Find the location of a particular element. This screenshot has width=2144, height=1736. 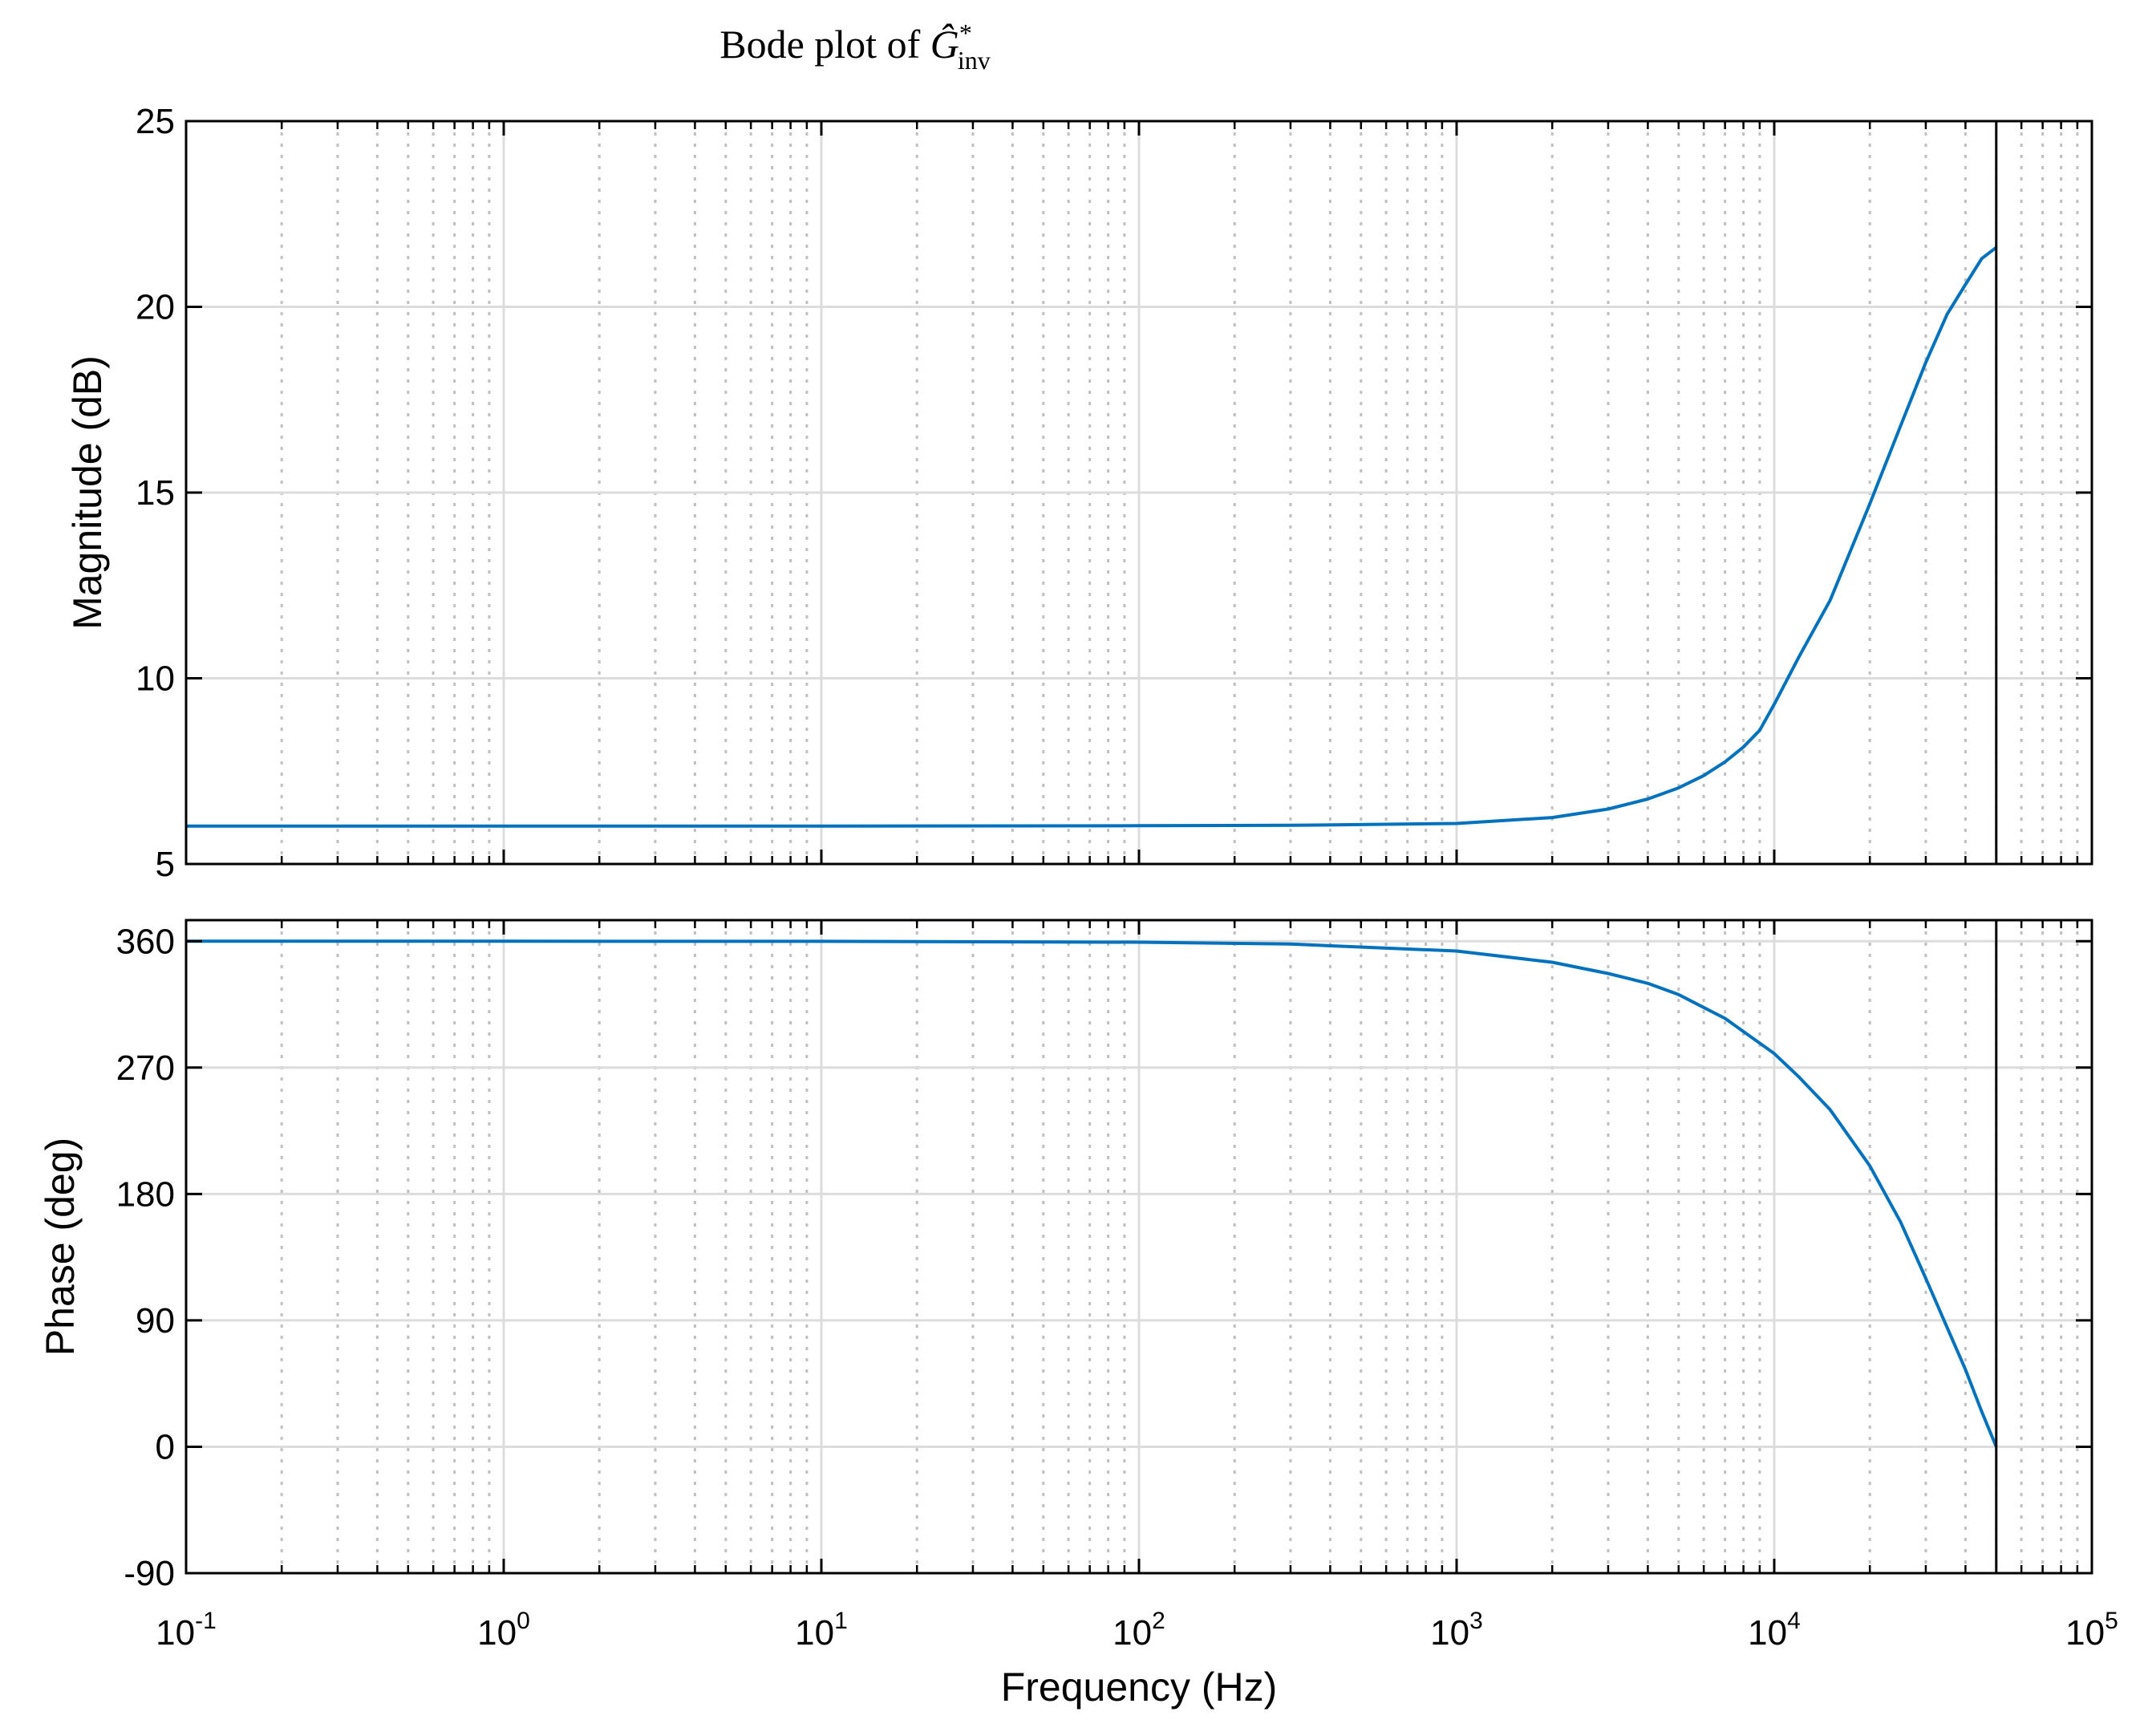

magnitude-y-tick-labels: 5 10 15 20 25 is located at coordinates (155, 493).